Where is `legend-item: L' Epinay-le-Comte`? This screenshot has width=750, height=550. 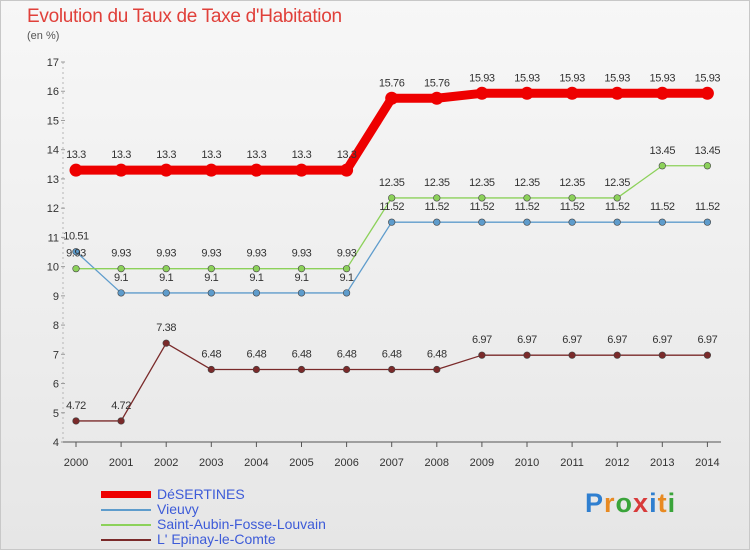
legend-item: L' Epinay-le-Comte is located at coordinates (213, 539).